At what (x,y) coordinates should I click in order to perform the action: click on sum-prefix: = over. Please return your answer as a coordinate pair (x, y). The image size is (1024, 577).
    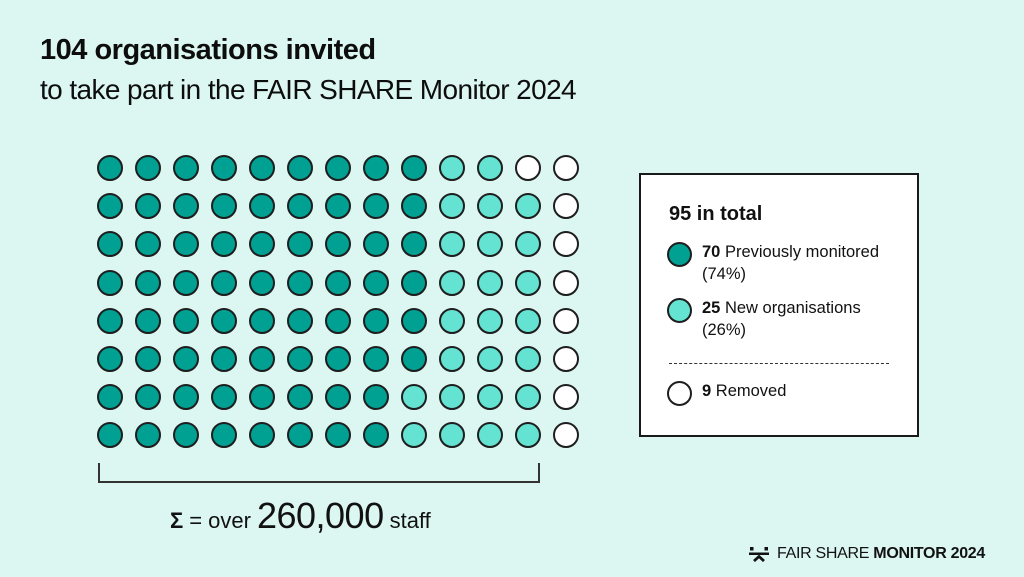
    Looking at the image, I should click on (220, 520).